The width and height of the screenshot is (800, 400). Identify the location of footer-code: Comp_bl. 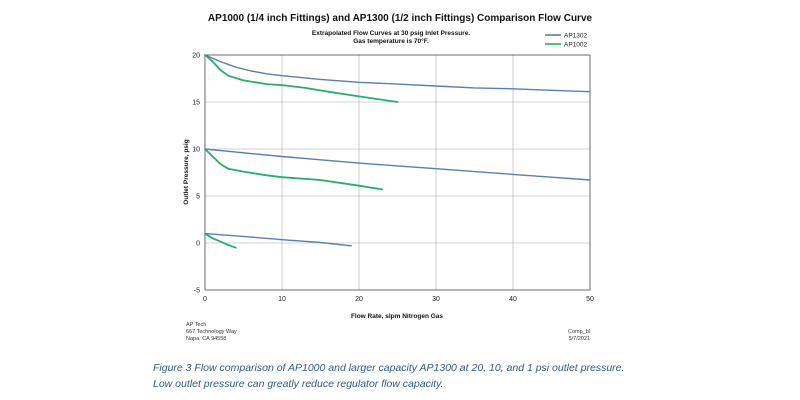
(579, 332).